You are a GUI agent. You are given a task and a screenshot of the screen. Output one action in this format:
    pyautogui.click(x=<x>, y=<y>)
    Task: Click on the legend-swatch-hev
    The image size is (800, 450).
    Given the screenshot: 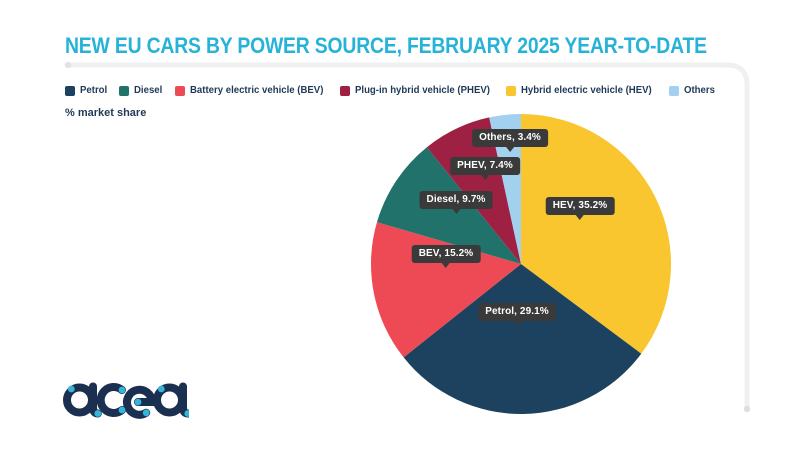 What is the action you would take?
    pyautogui.click(x=511, y=90)
    